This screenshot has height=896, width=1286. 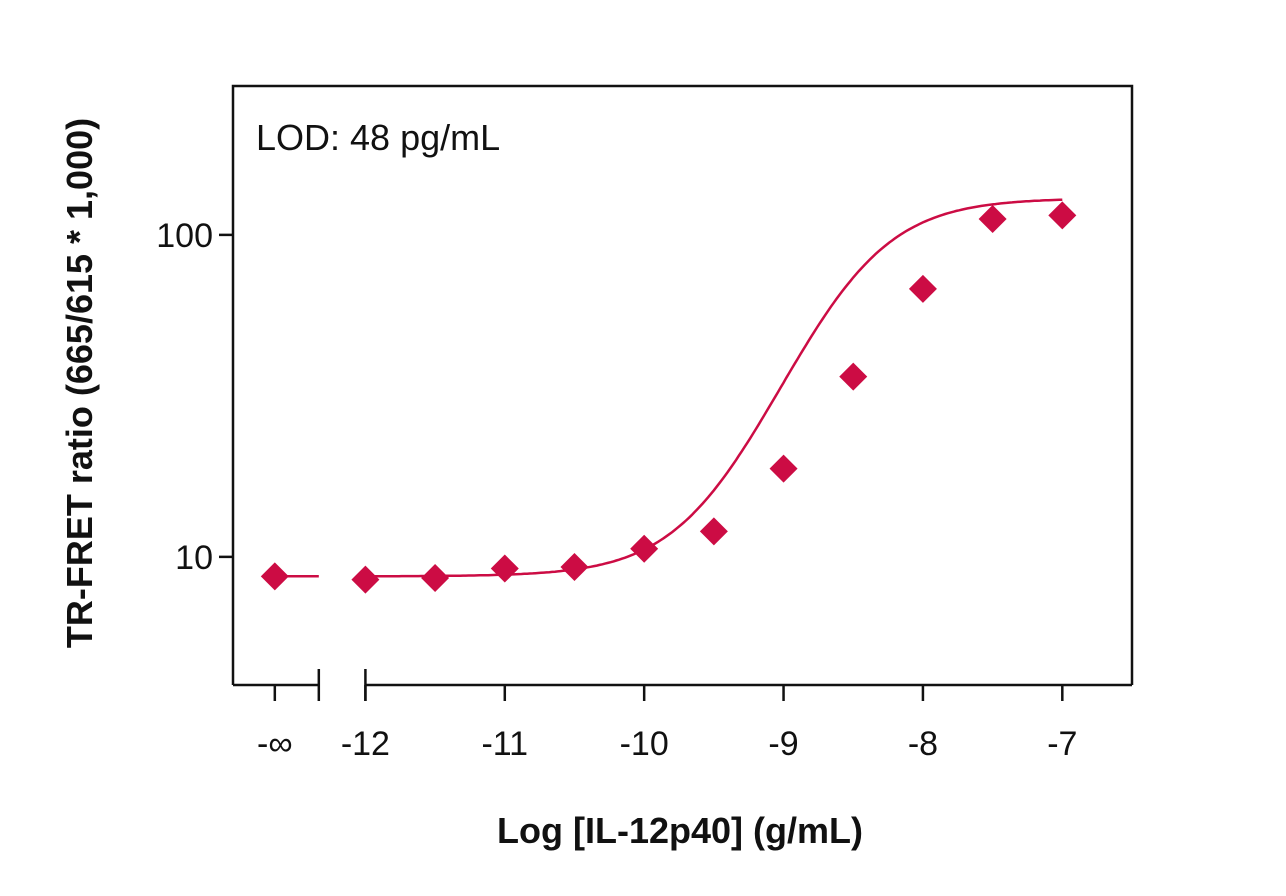 I want to click on x-axis-title: Log [IL-12p40] (g/mL), so click(x=680, y=830).